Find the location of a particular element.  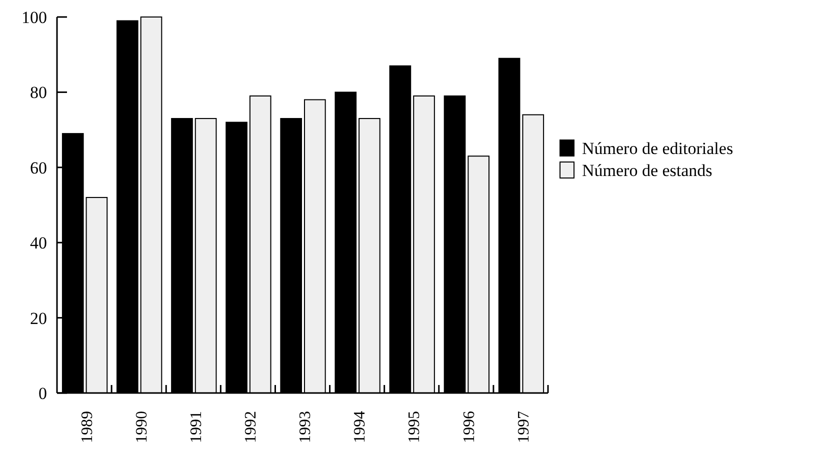

x-tick-label: 1990 is located at coordinates (141, 427).